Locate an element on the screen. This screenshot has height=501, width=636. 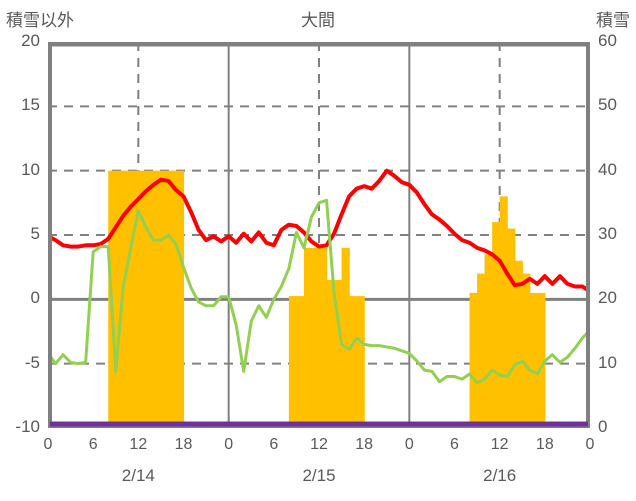
x-axis-date-label: 2/16 is located at coordinates (500, 475).